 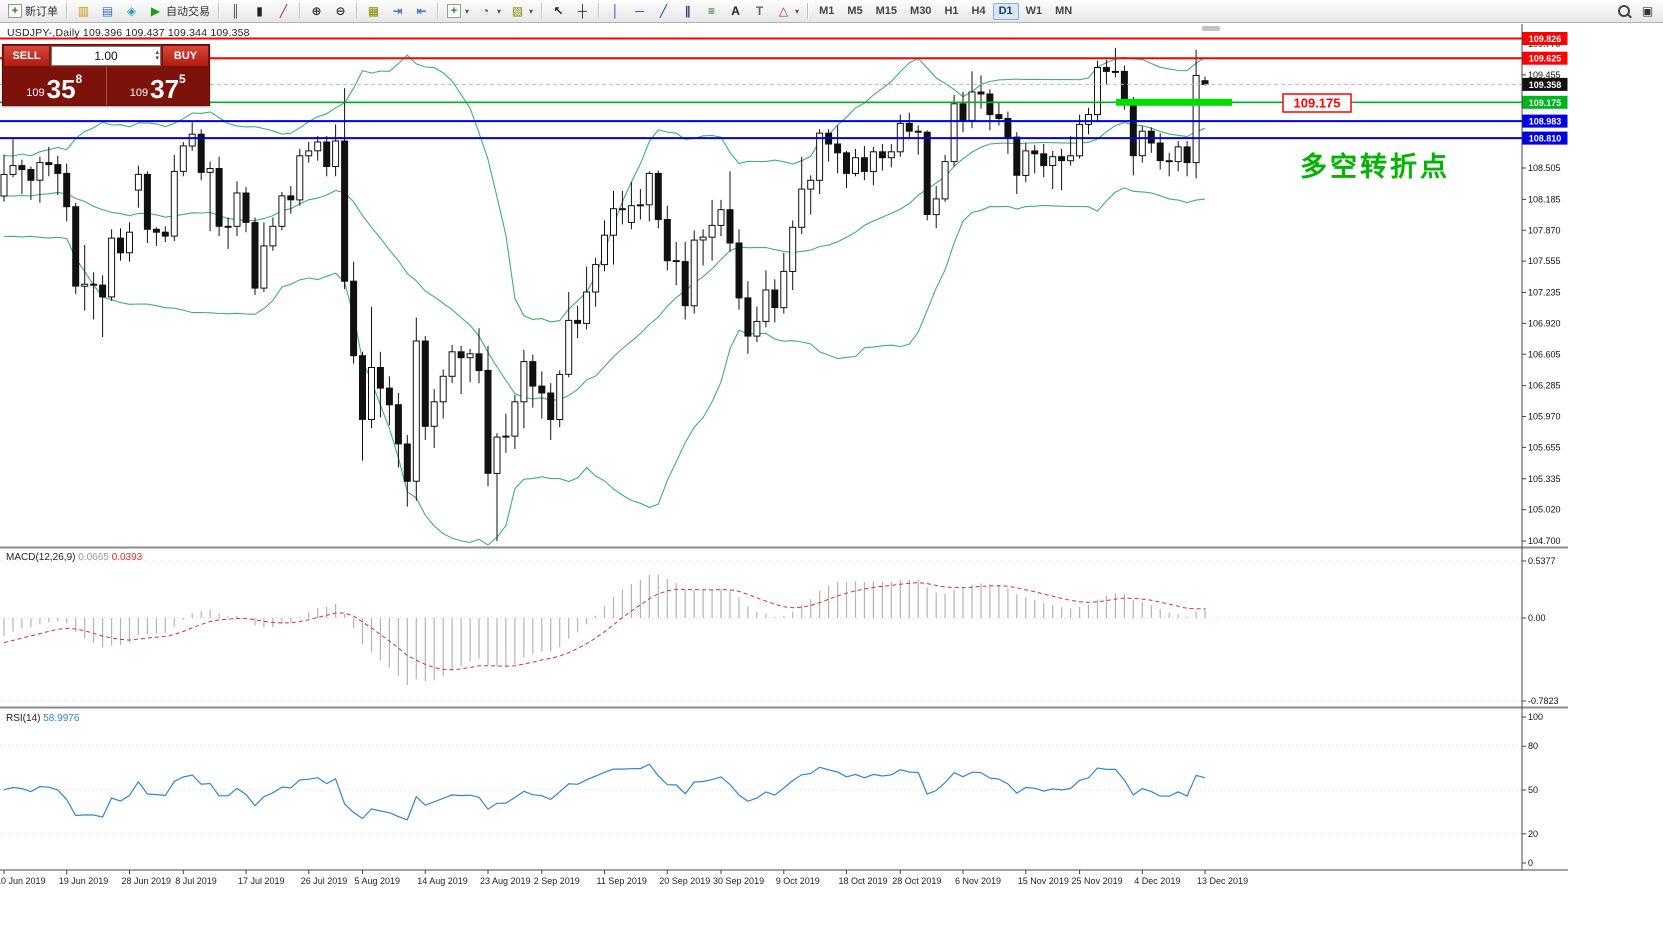 What do you see at coordinates (639, 11) in the screenshot?
I see `horizontal-line-button: ─` at bounding box center [639, 11].